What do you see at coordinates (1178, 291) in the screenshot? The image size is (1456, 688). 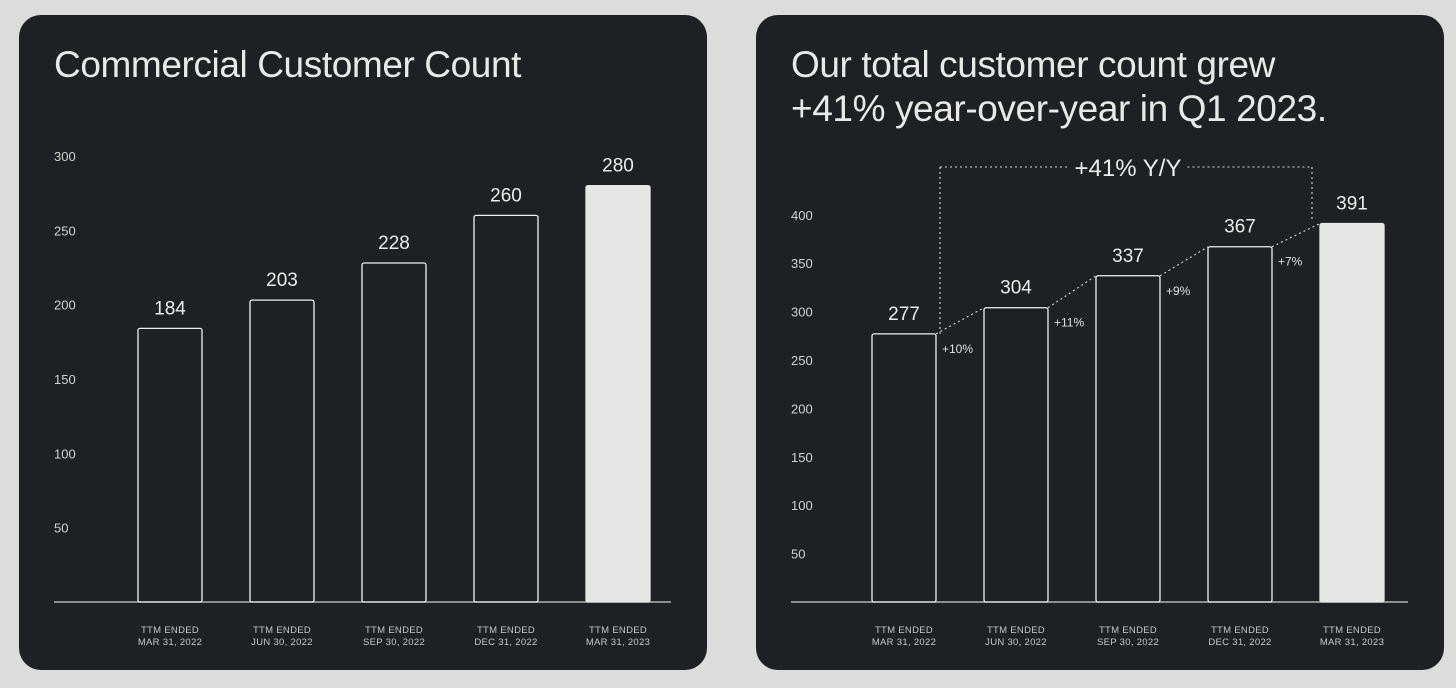 I see `growth-label: +9%` at bounding box center [1178, 291].